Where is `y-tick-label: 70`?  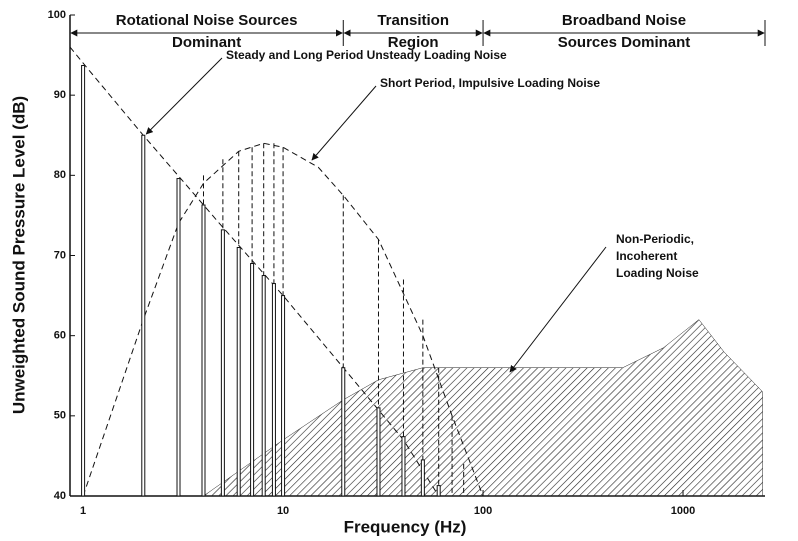 y-tick-label: 70 is located at coordinates (60, 255).